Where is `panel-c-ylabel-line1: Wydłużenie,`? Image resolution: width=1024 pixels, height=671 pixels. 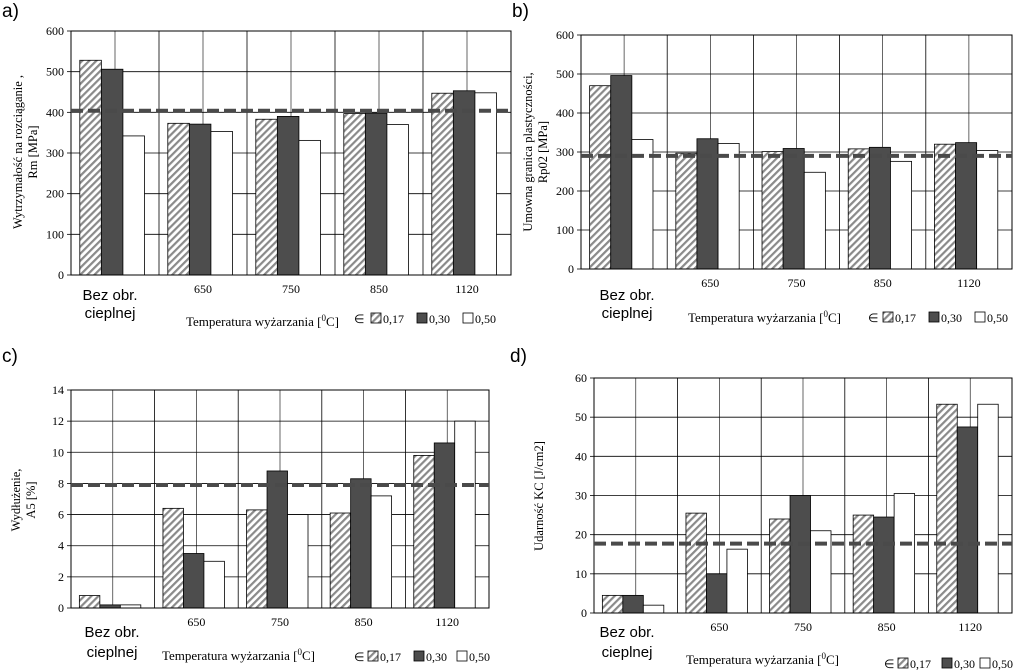
panel-c-ylabel-line1: Wydłużenie, is located at coordinates (16, 500).